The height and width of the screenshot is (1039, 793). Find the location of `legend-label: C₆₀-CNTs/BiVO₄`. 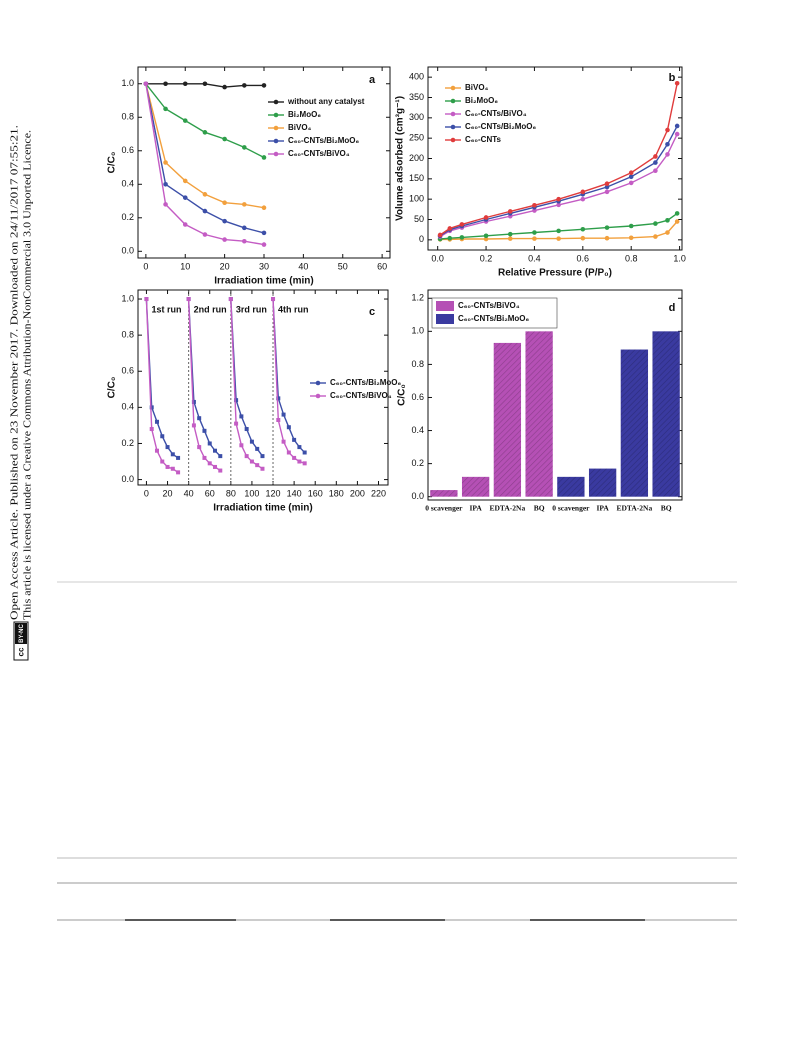

legend-label: C₆₀-CNTs/BiVO₄ is located at coordinates (319, 153).